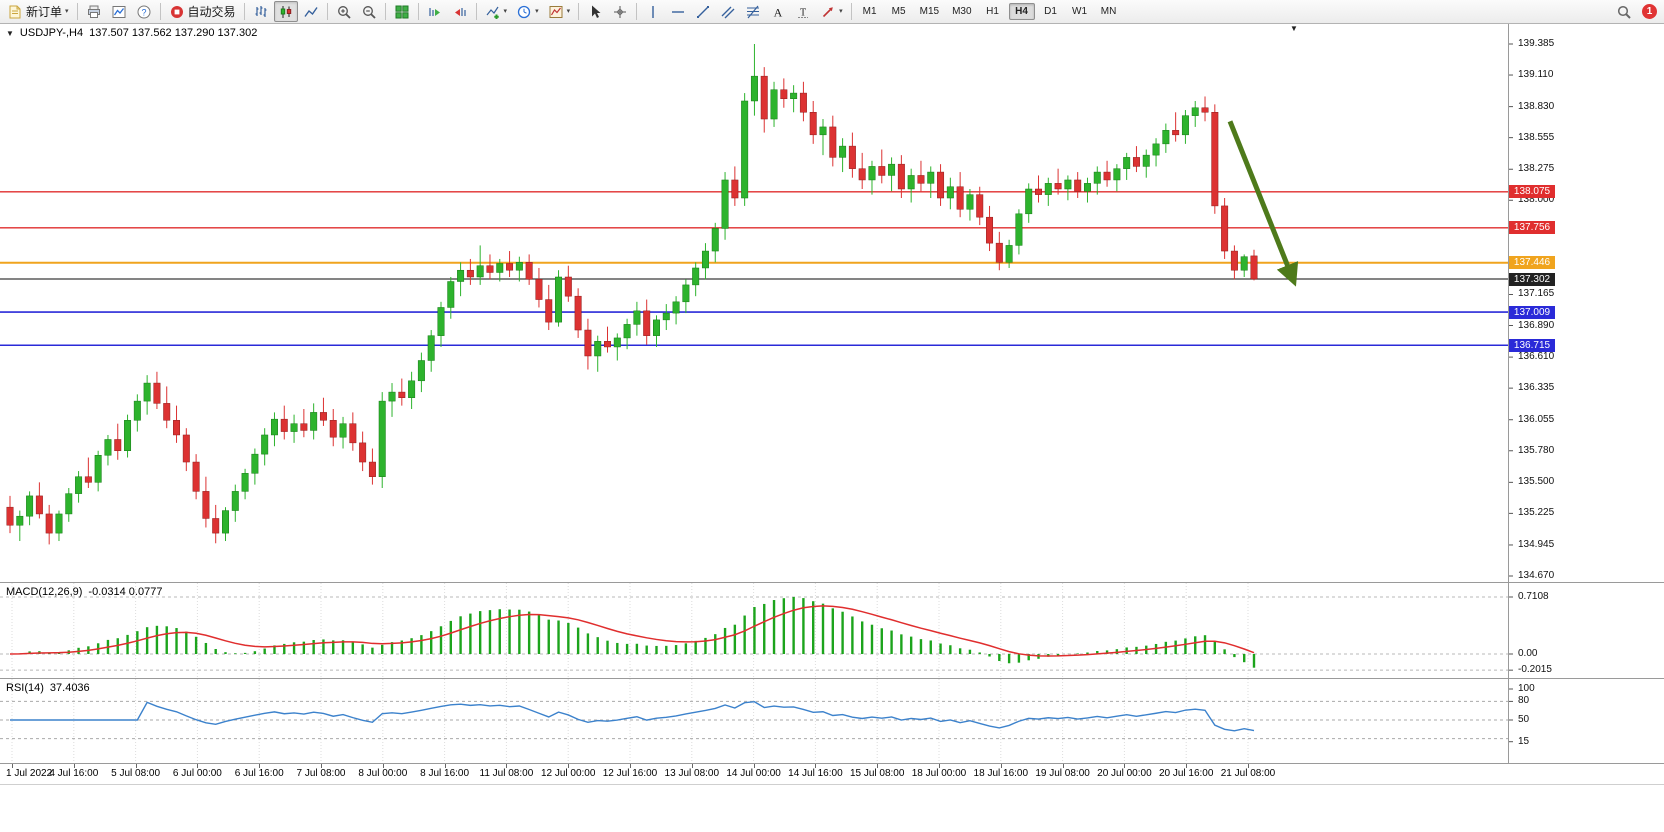 This screenshot has height=832, width=1664. What do you see at coordinates (1080, 11) in the screenshot?
I see `timeframe-w1-button: W1` at bounding box center [1080, 11].